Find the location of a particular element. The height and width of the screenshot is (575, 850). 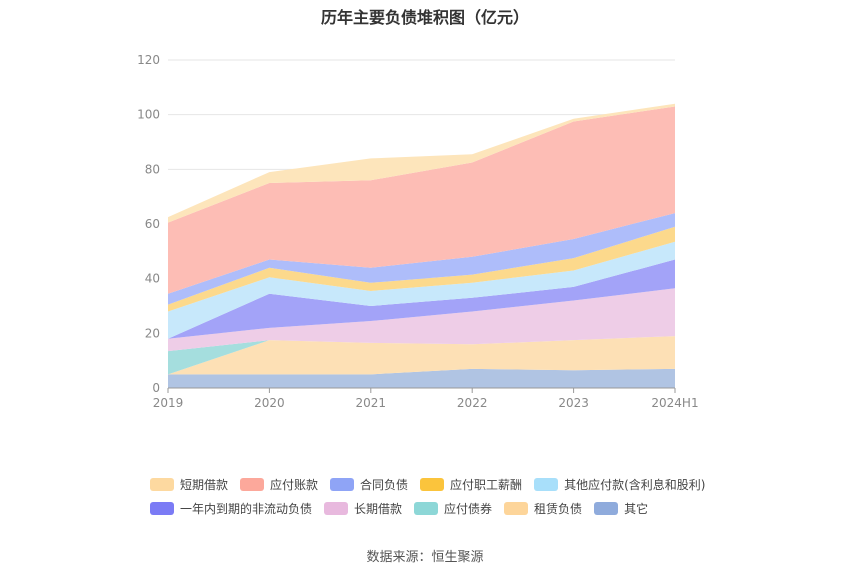

y-tick-label: 60 is located at coordinates (152, 224).